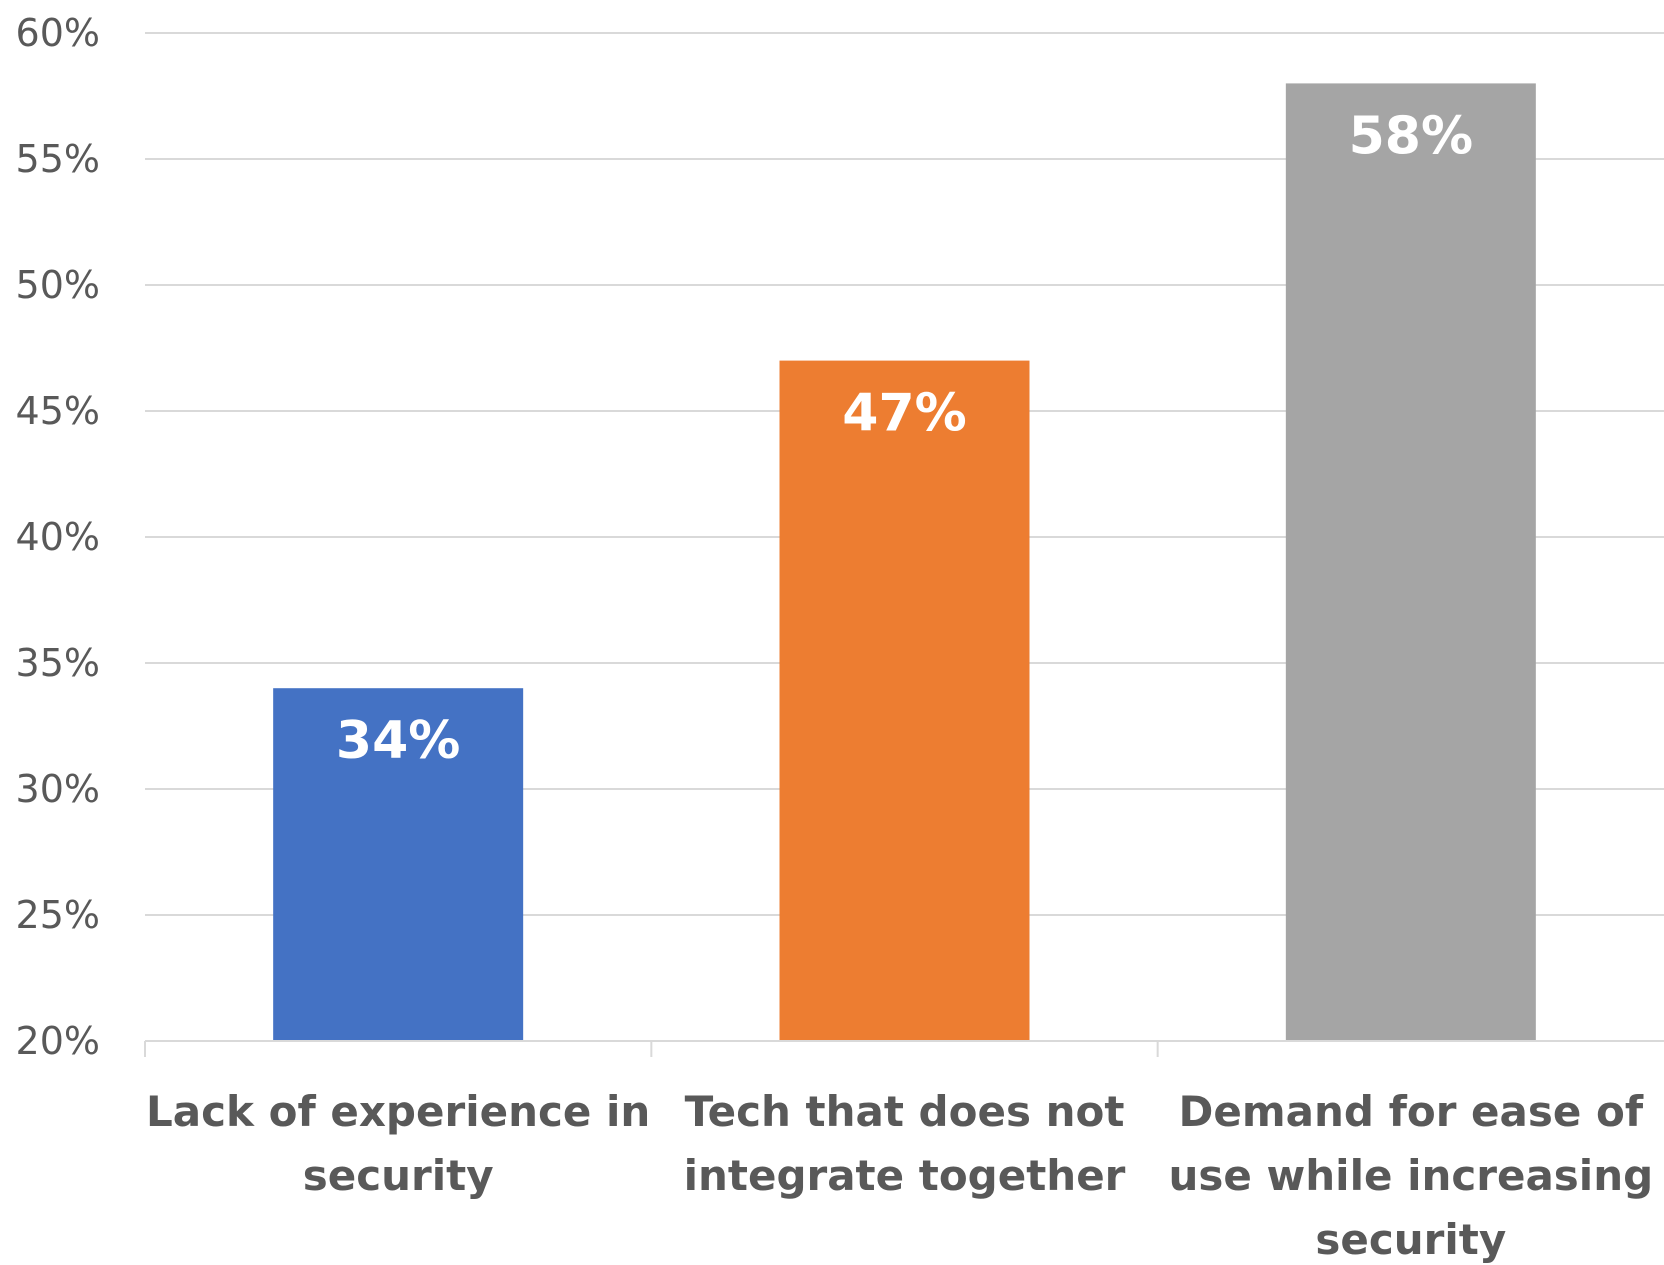 This screenshot has height=1265, width=1664. I want to click on data-label: 58%, so click(1411, 136).